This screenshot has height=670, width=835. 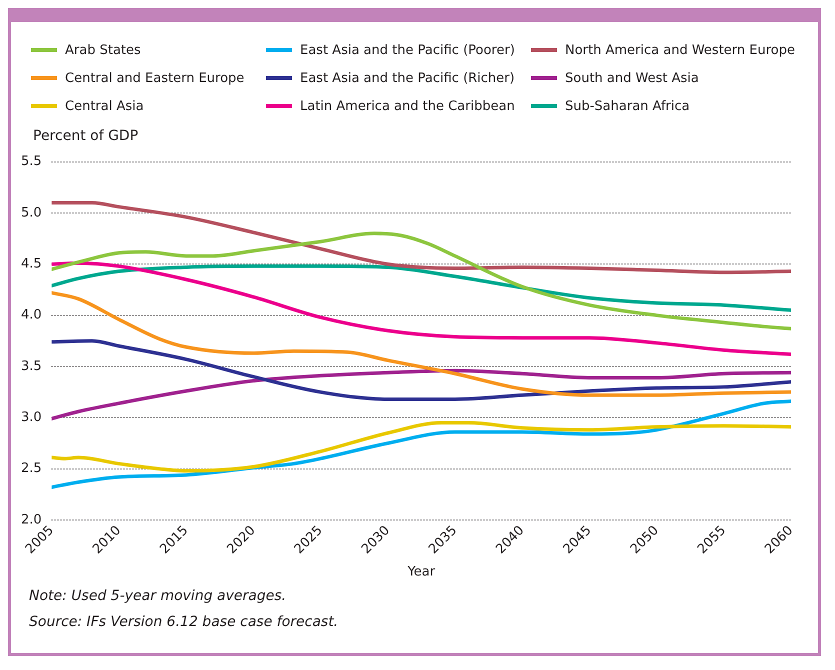 I want to click on legend-label: East Asia and the Pacific (Poorer), so click(x=407, y=50).